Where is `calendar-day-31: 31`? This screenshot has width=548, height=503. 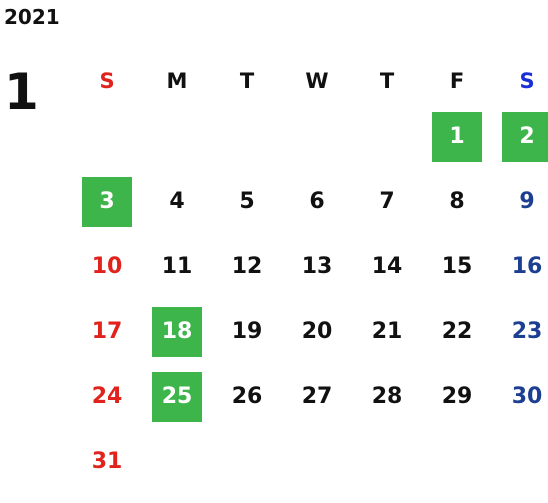 calendar-day-31: 31 is located at coordinates (107, 461).